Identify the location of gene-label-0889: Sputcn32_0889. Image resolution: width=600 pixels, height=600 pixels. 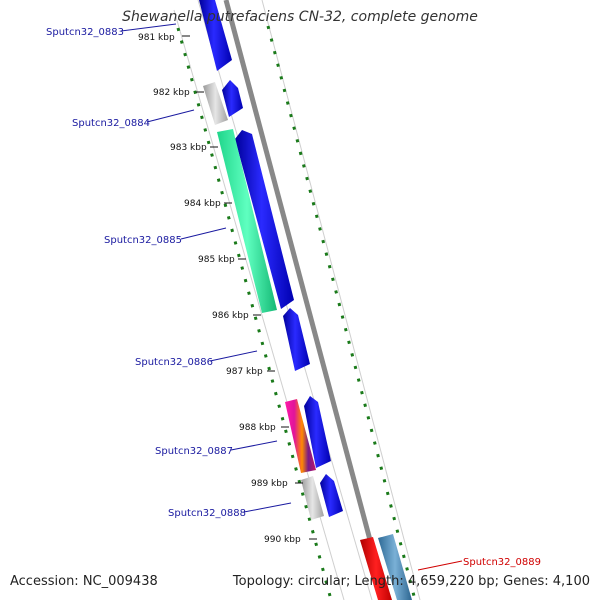
(502, 562).